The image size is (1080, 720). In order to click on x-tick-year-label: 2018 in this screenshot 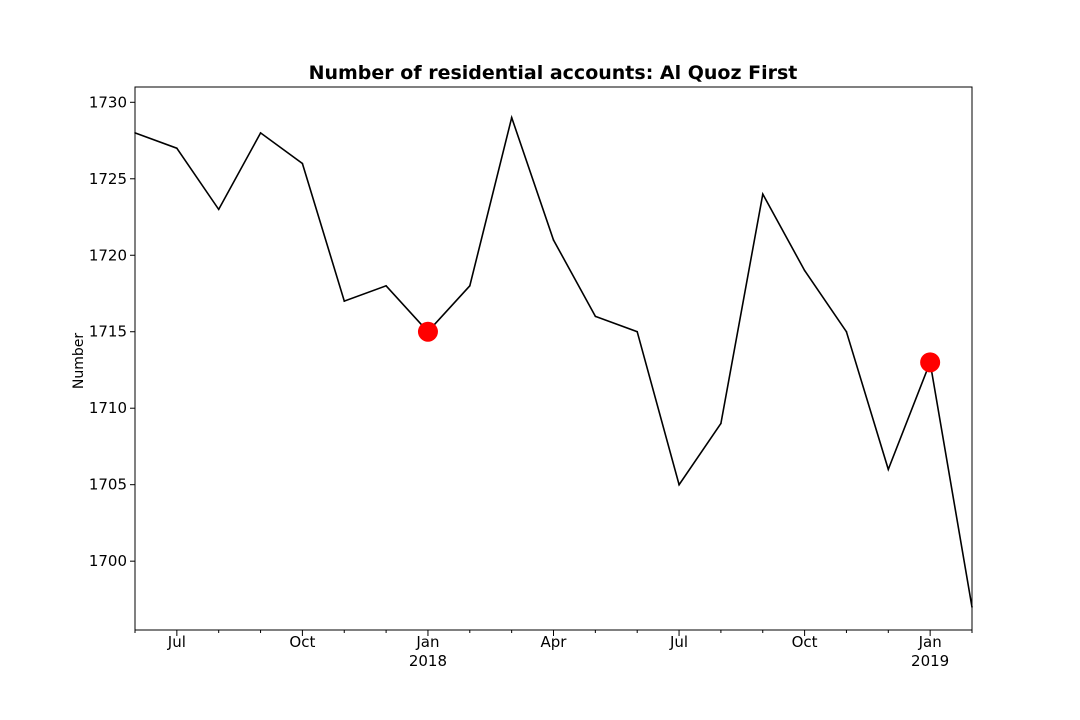, I will do `click(428, 661)`.